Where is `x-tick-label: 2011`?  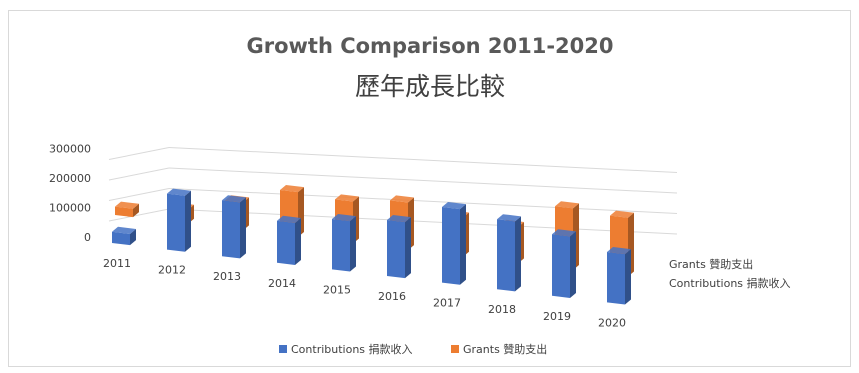 x-tick-label: 2011 is located at coordinates (117, 263).